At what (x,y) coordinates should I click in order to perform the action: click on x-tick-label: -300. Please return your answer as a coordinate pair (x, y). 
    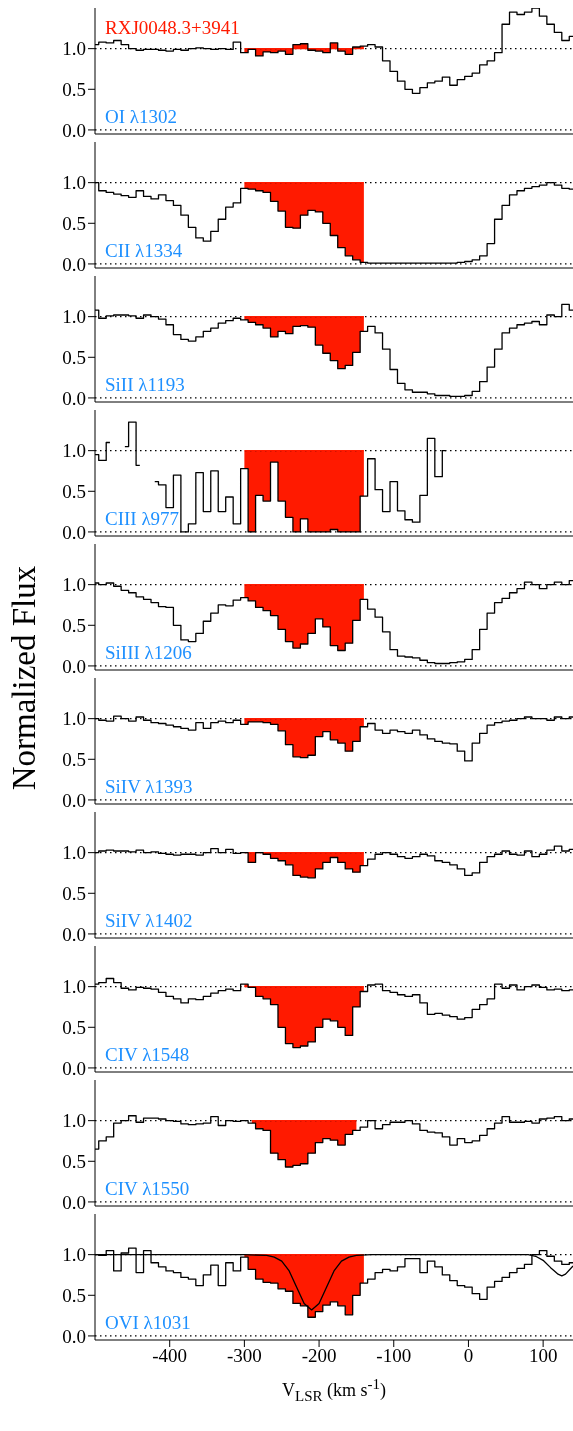
    Looking at the image, I should click on (244, 1356).